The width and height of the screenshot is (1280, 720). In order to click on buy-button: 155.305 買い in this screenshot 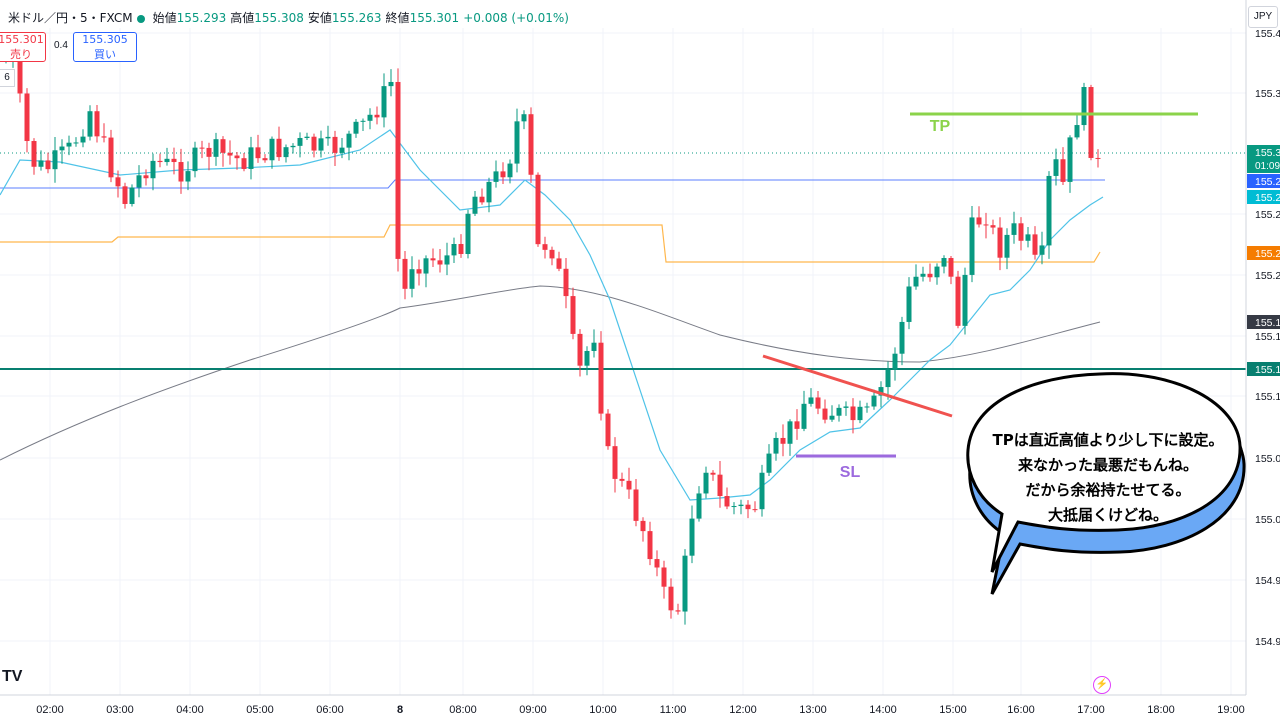, I will do `click(105, 47)`.